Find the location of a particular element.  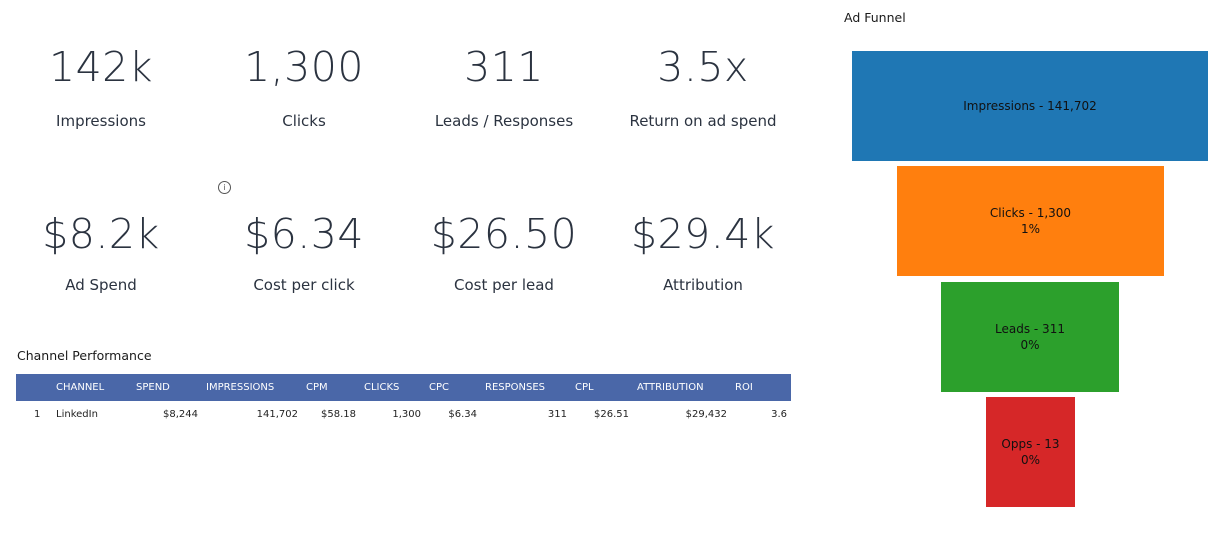

funnel-stage-label: Leads - 311 is located at coordinates (1030, 329).